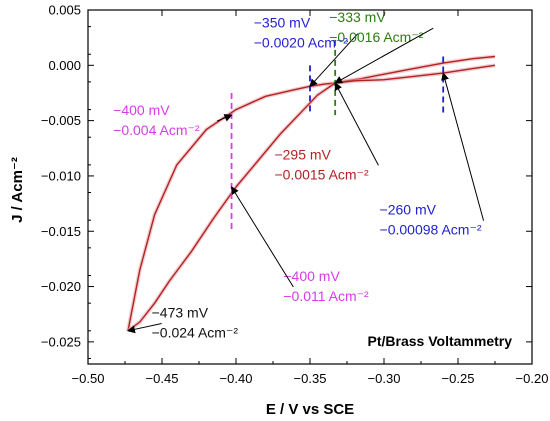 The height and width of the screenshot is (421, 550). I want to click on annotation-current: −0.024 Acm⁻², so click(195, 333).